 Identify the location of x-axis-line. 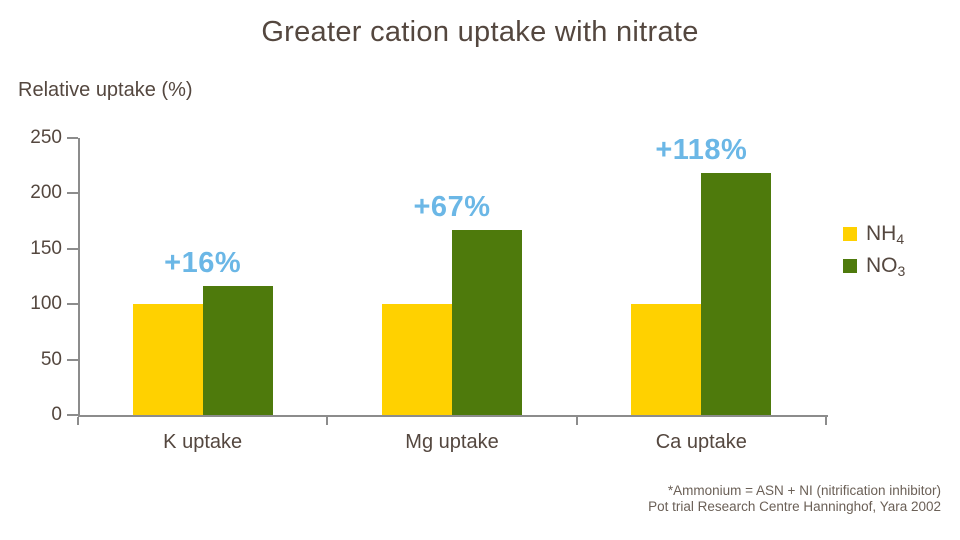
(453, 416).